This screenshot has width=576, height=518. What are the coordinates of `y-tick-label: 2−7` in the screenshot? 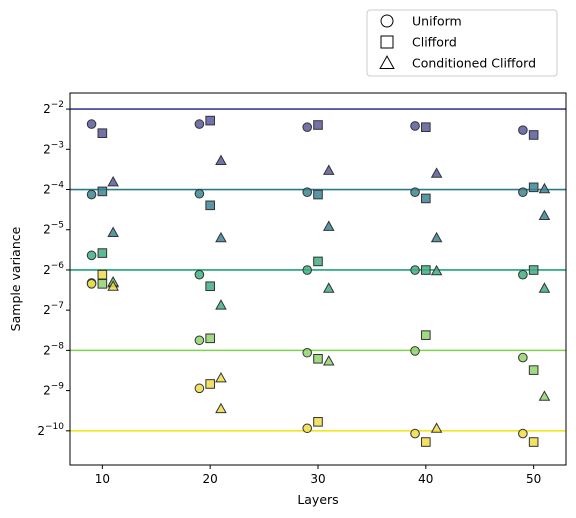 It's located at (53, 309).